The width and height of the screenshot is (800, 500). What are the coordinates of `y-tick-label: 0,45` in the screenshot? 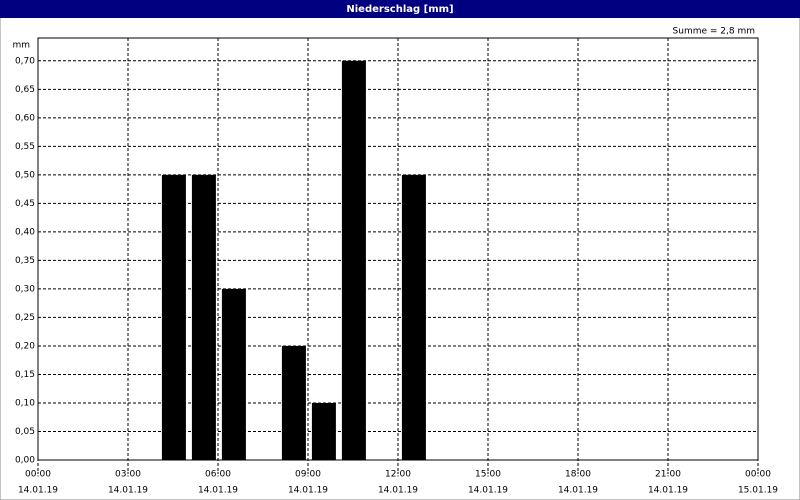 It's located at (25, 204).